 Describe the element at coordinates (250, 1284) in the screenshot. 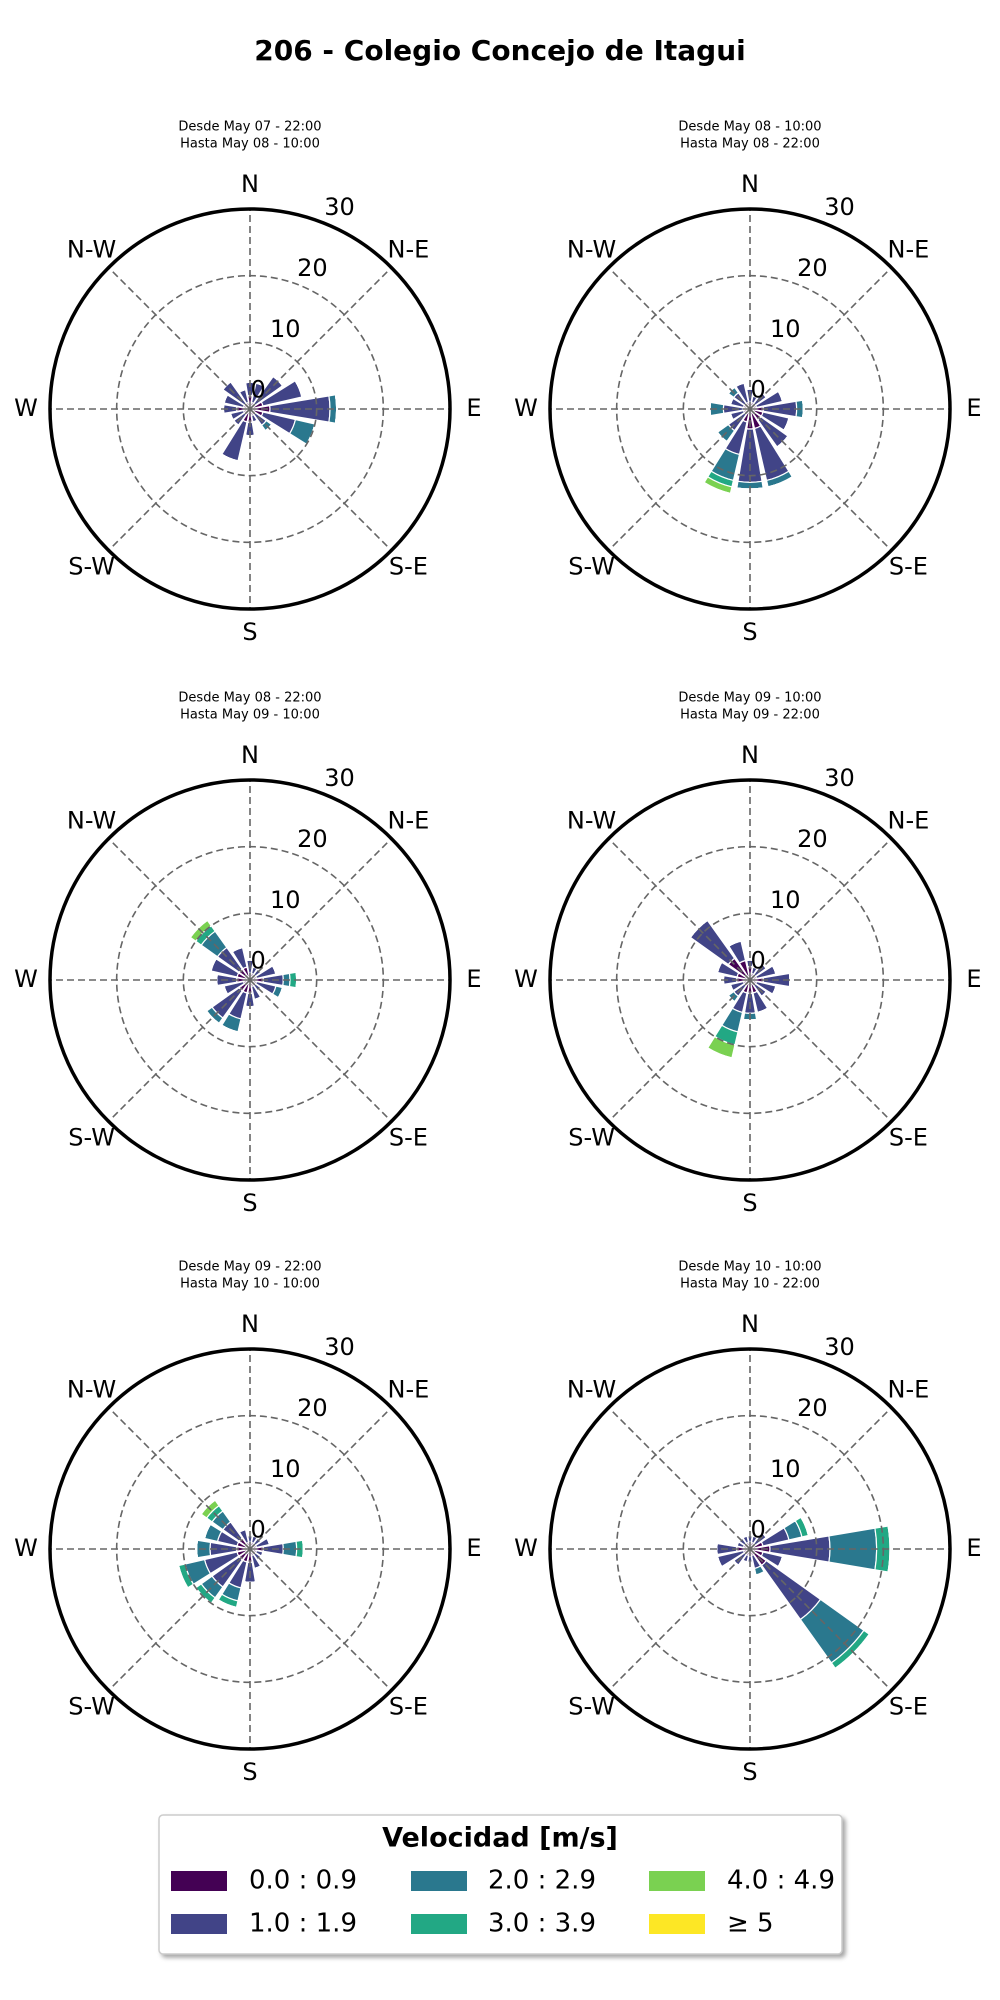

I see `subplot-title: Hasta May 10 - 10:00` at that location.